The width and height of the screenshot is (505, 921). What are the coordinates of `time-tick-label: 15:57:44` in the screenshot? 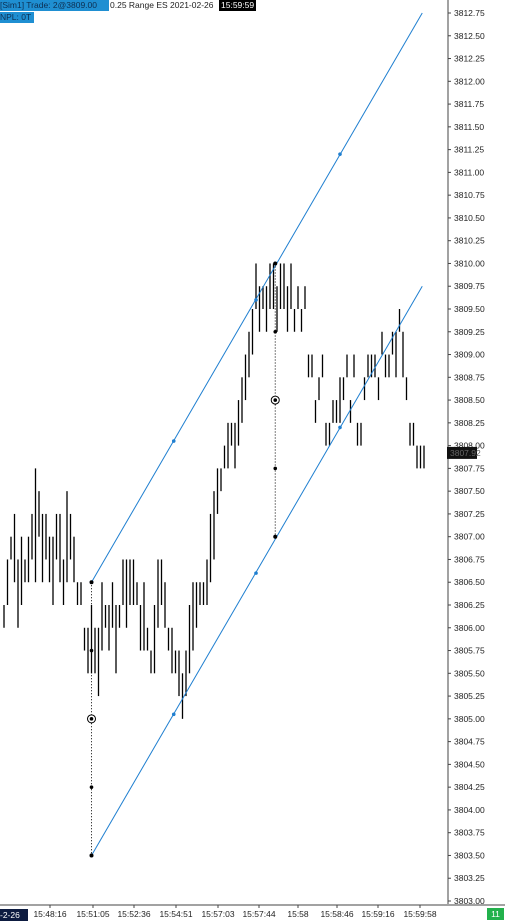 It's located at (258, 914).